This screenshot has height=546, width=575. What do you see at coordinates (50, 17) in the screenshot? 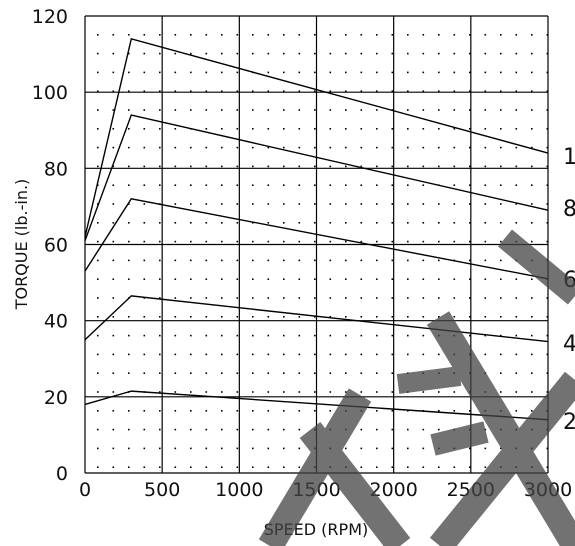
I see `y-tick-label: 120` at bounding box center [50, 17].